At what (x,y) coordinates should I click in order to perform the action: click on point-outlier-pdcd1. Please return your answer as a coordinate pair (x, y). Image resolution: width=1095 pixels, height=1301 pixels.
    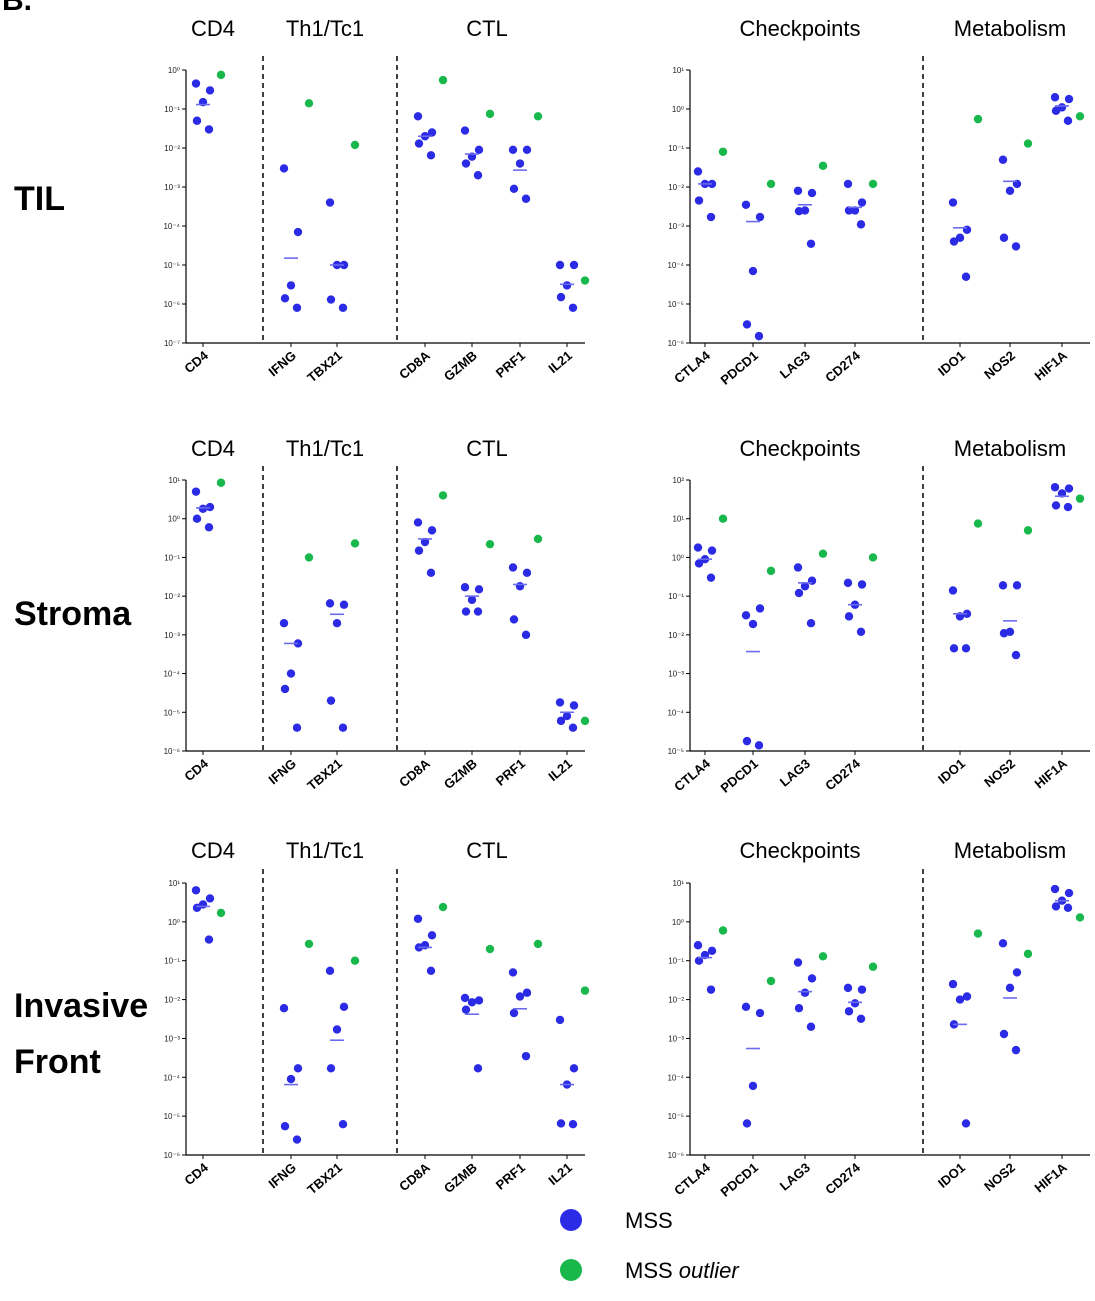
    Looking at the image, I should click on (771, 571).